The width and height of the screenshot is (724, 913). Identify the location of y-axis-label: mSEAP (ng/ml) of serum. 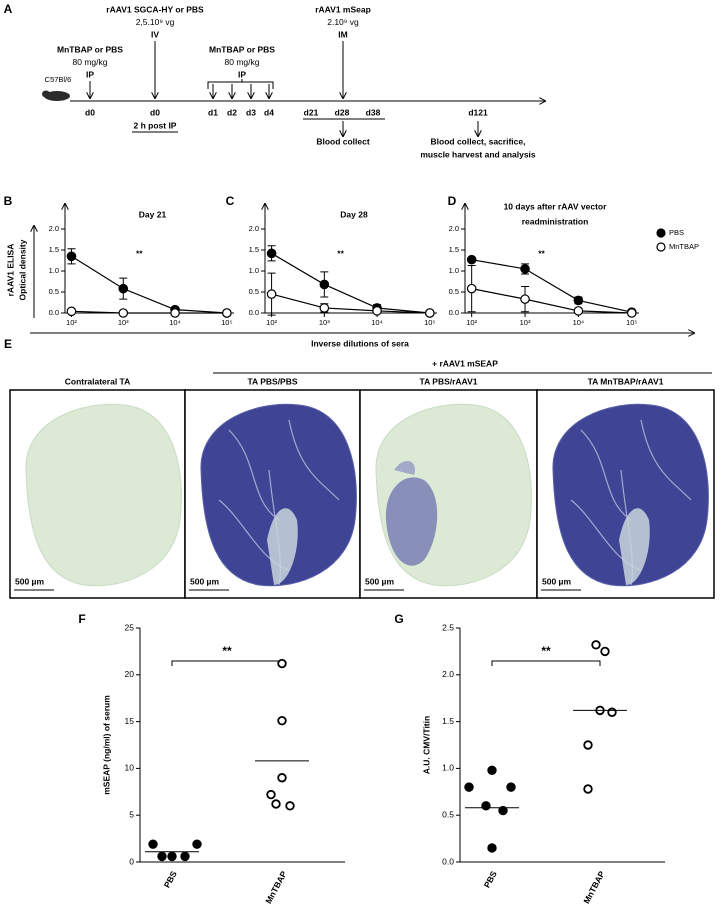
(106, 745).